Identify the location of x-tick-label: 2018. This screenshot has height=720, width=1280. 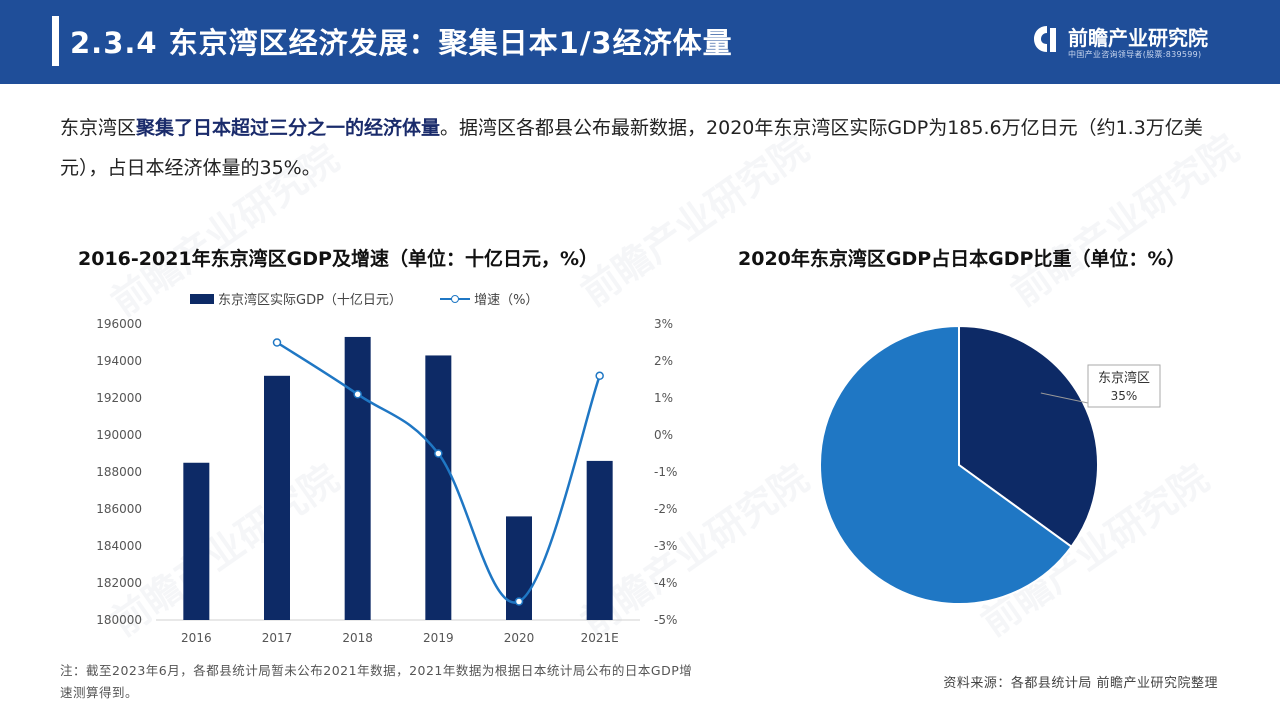
(357, 638).